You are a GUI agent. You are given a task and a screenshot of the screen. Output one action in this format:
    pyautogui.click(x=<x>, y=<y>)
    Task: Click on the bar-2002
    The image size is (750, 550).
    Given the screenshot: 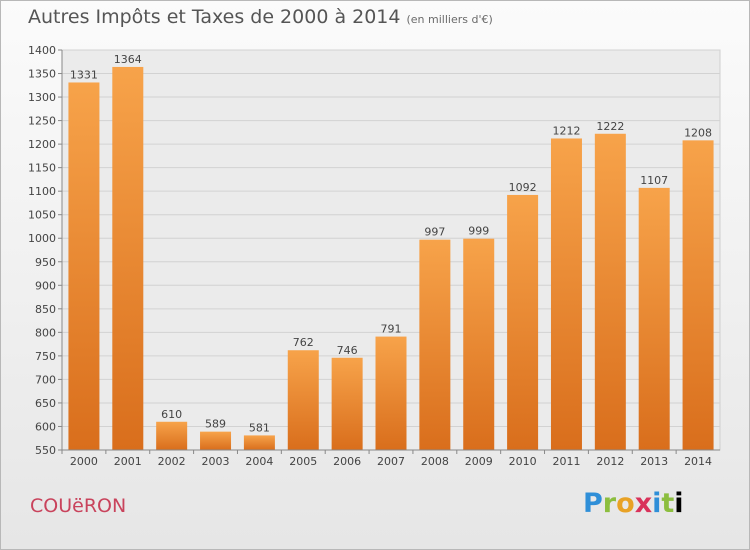 What is the action you would take?
    pyautogui.click(x=172, y=435)
    